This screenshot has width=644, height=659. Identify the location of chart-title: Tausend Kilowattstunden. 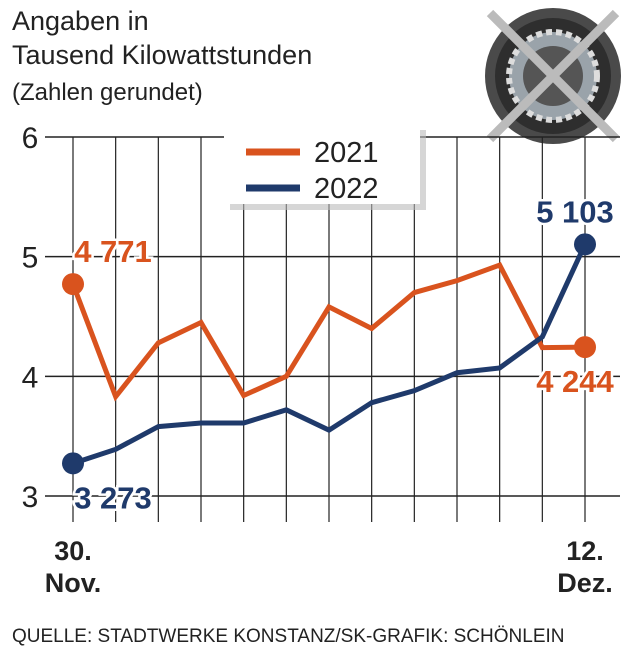
(162, 55).